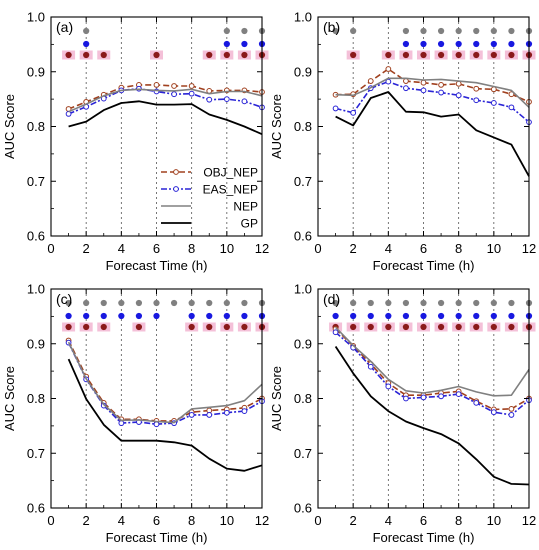 This screenshot has width=539, height=550. Describe the element at coordinates (353, 520) in the screenshot. I see `x-tick-label: 2` at that location.